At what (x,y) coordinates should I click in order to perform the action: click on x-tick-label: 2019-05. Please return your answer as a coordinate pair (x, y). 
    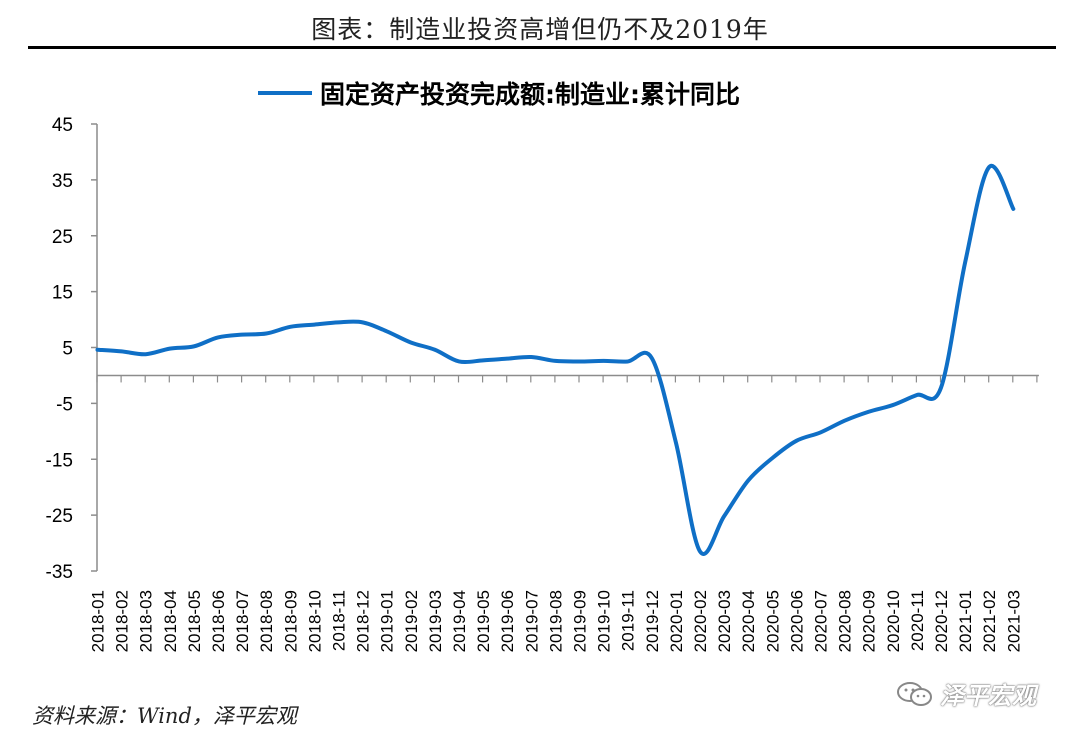
    Looking at the image, I should click on (483, 621).